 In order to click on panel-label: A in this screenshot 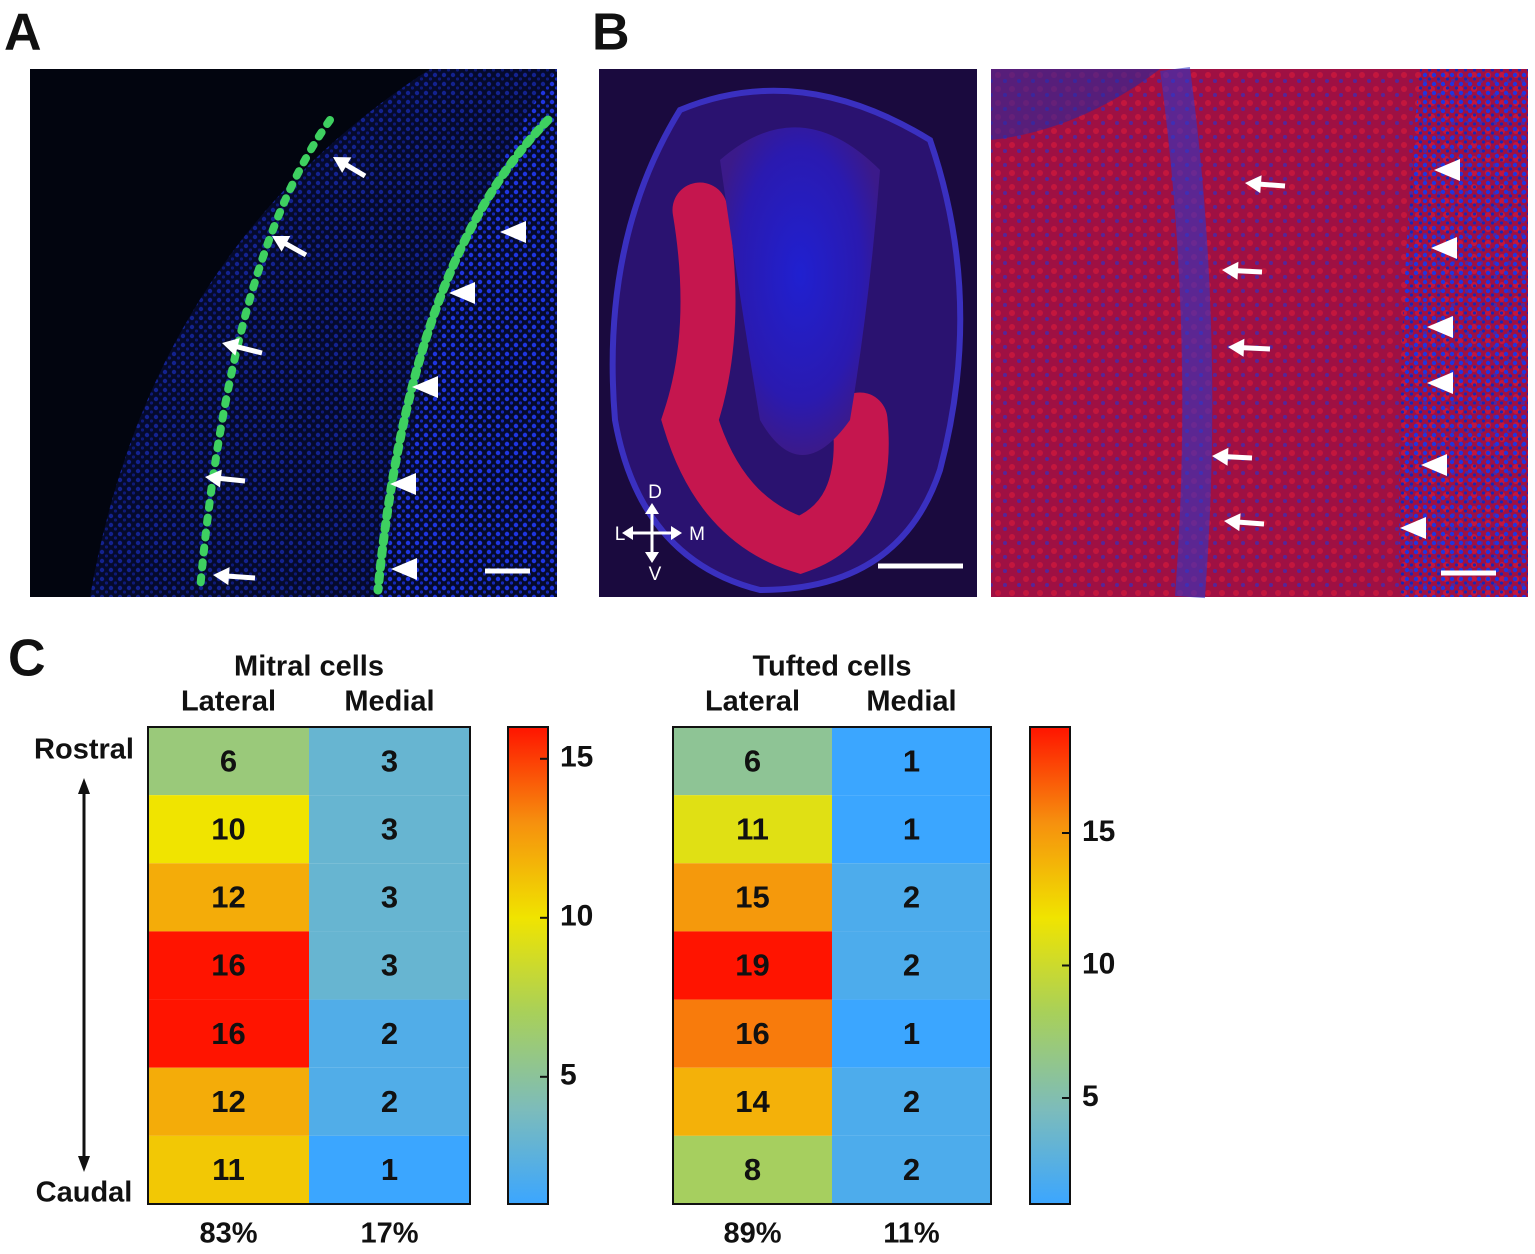, I will do `click(23, 33)`.